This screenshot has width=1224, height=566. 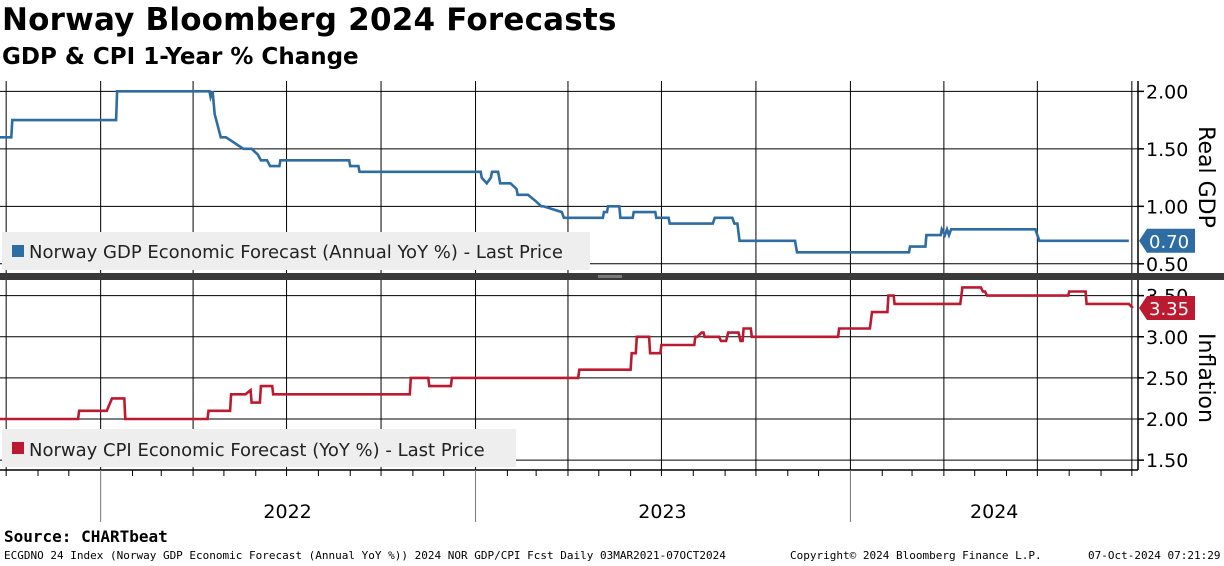 I want to click on y-tick-label: 0.50, so click(x=1167, y=265).